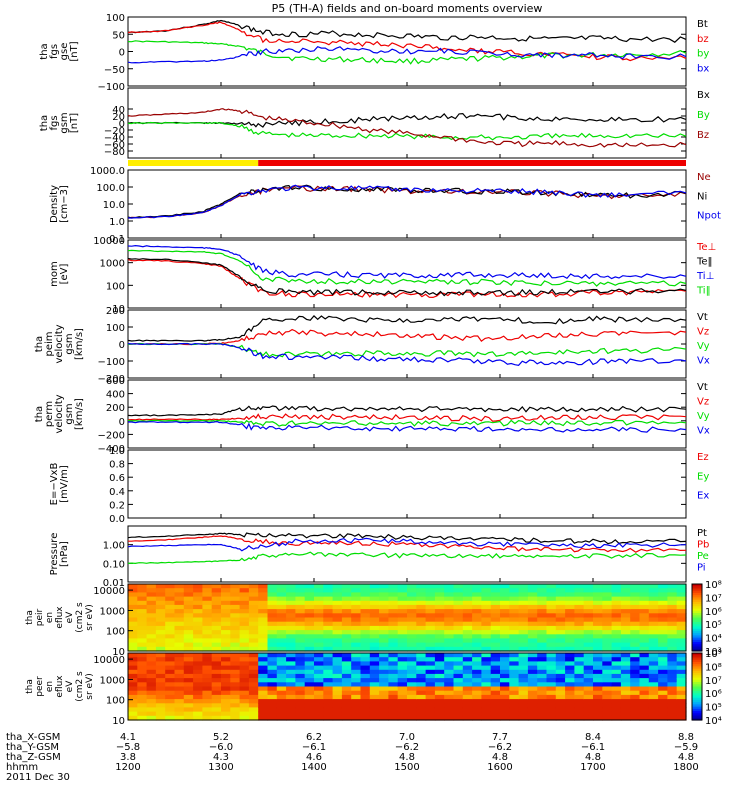 The image size is (750, 804). What do you see at coordinates (54, 122) in the screenshot?
I see `y-axis-label: fgs` at bounding box center [54, 122].